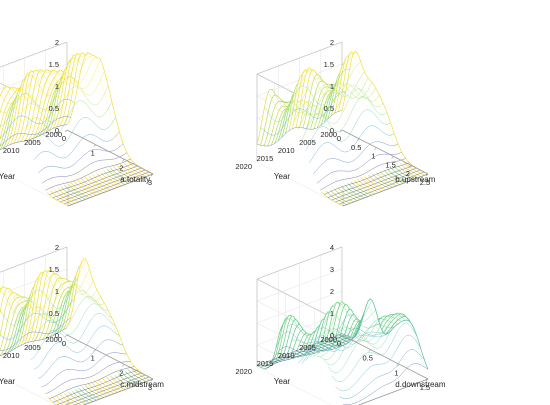  Describe the element at coordinates (135, 179) in the screenshot. I see `x-axis-label: a.totality` at that location.